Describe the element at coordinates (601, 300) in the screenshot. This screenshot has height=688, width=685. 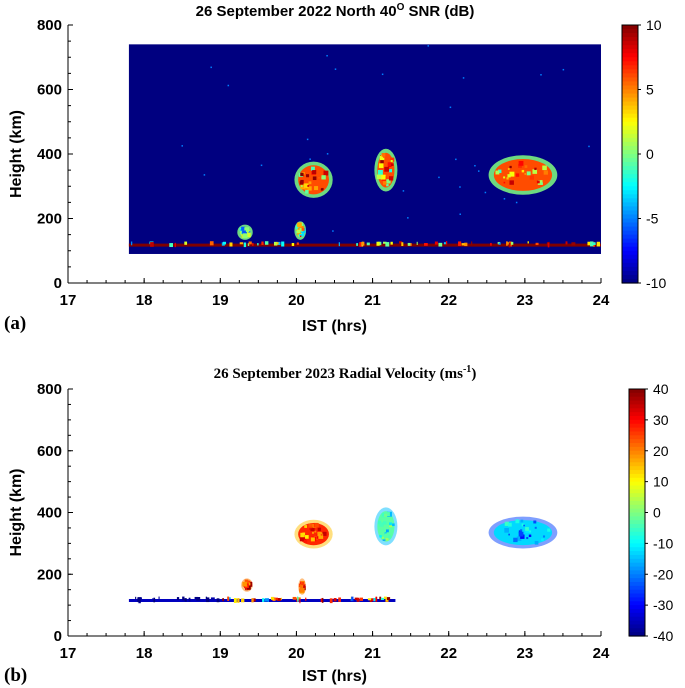
I see `x-tick-label: 24` at that location.